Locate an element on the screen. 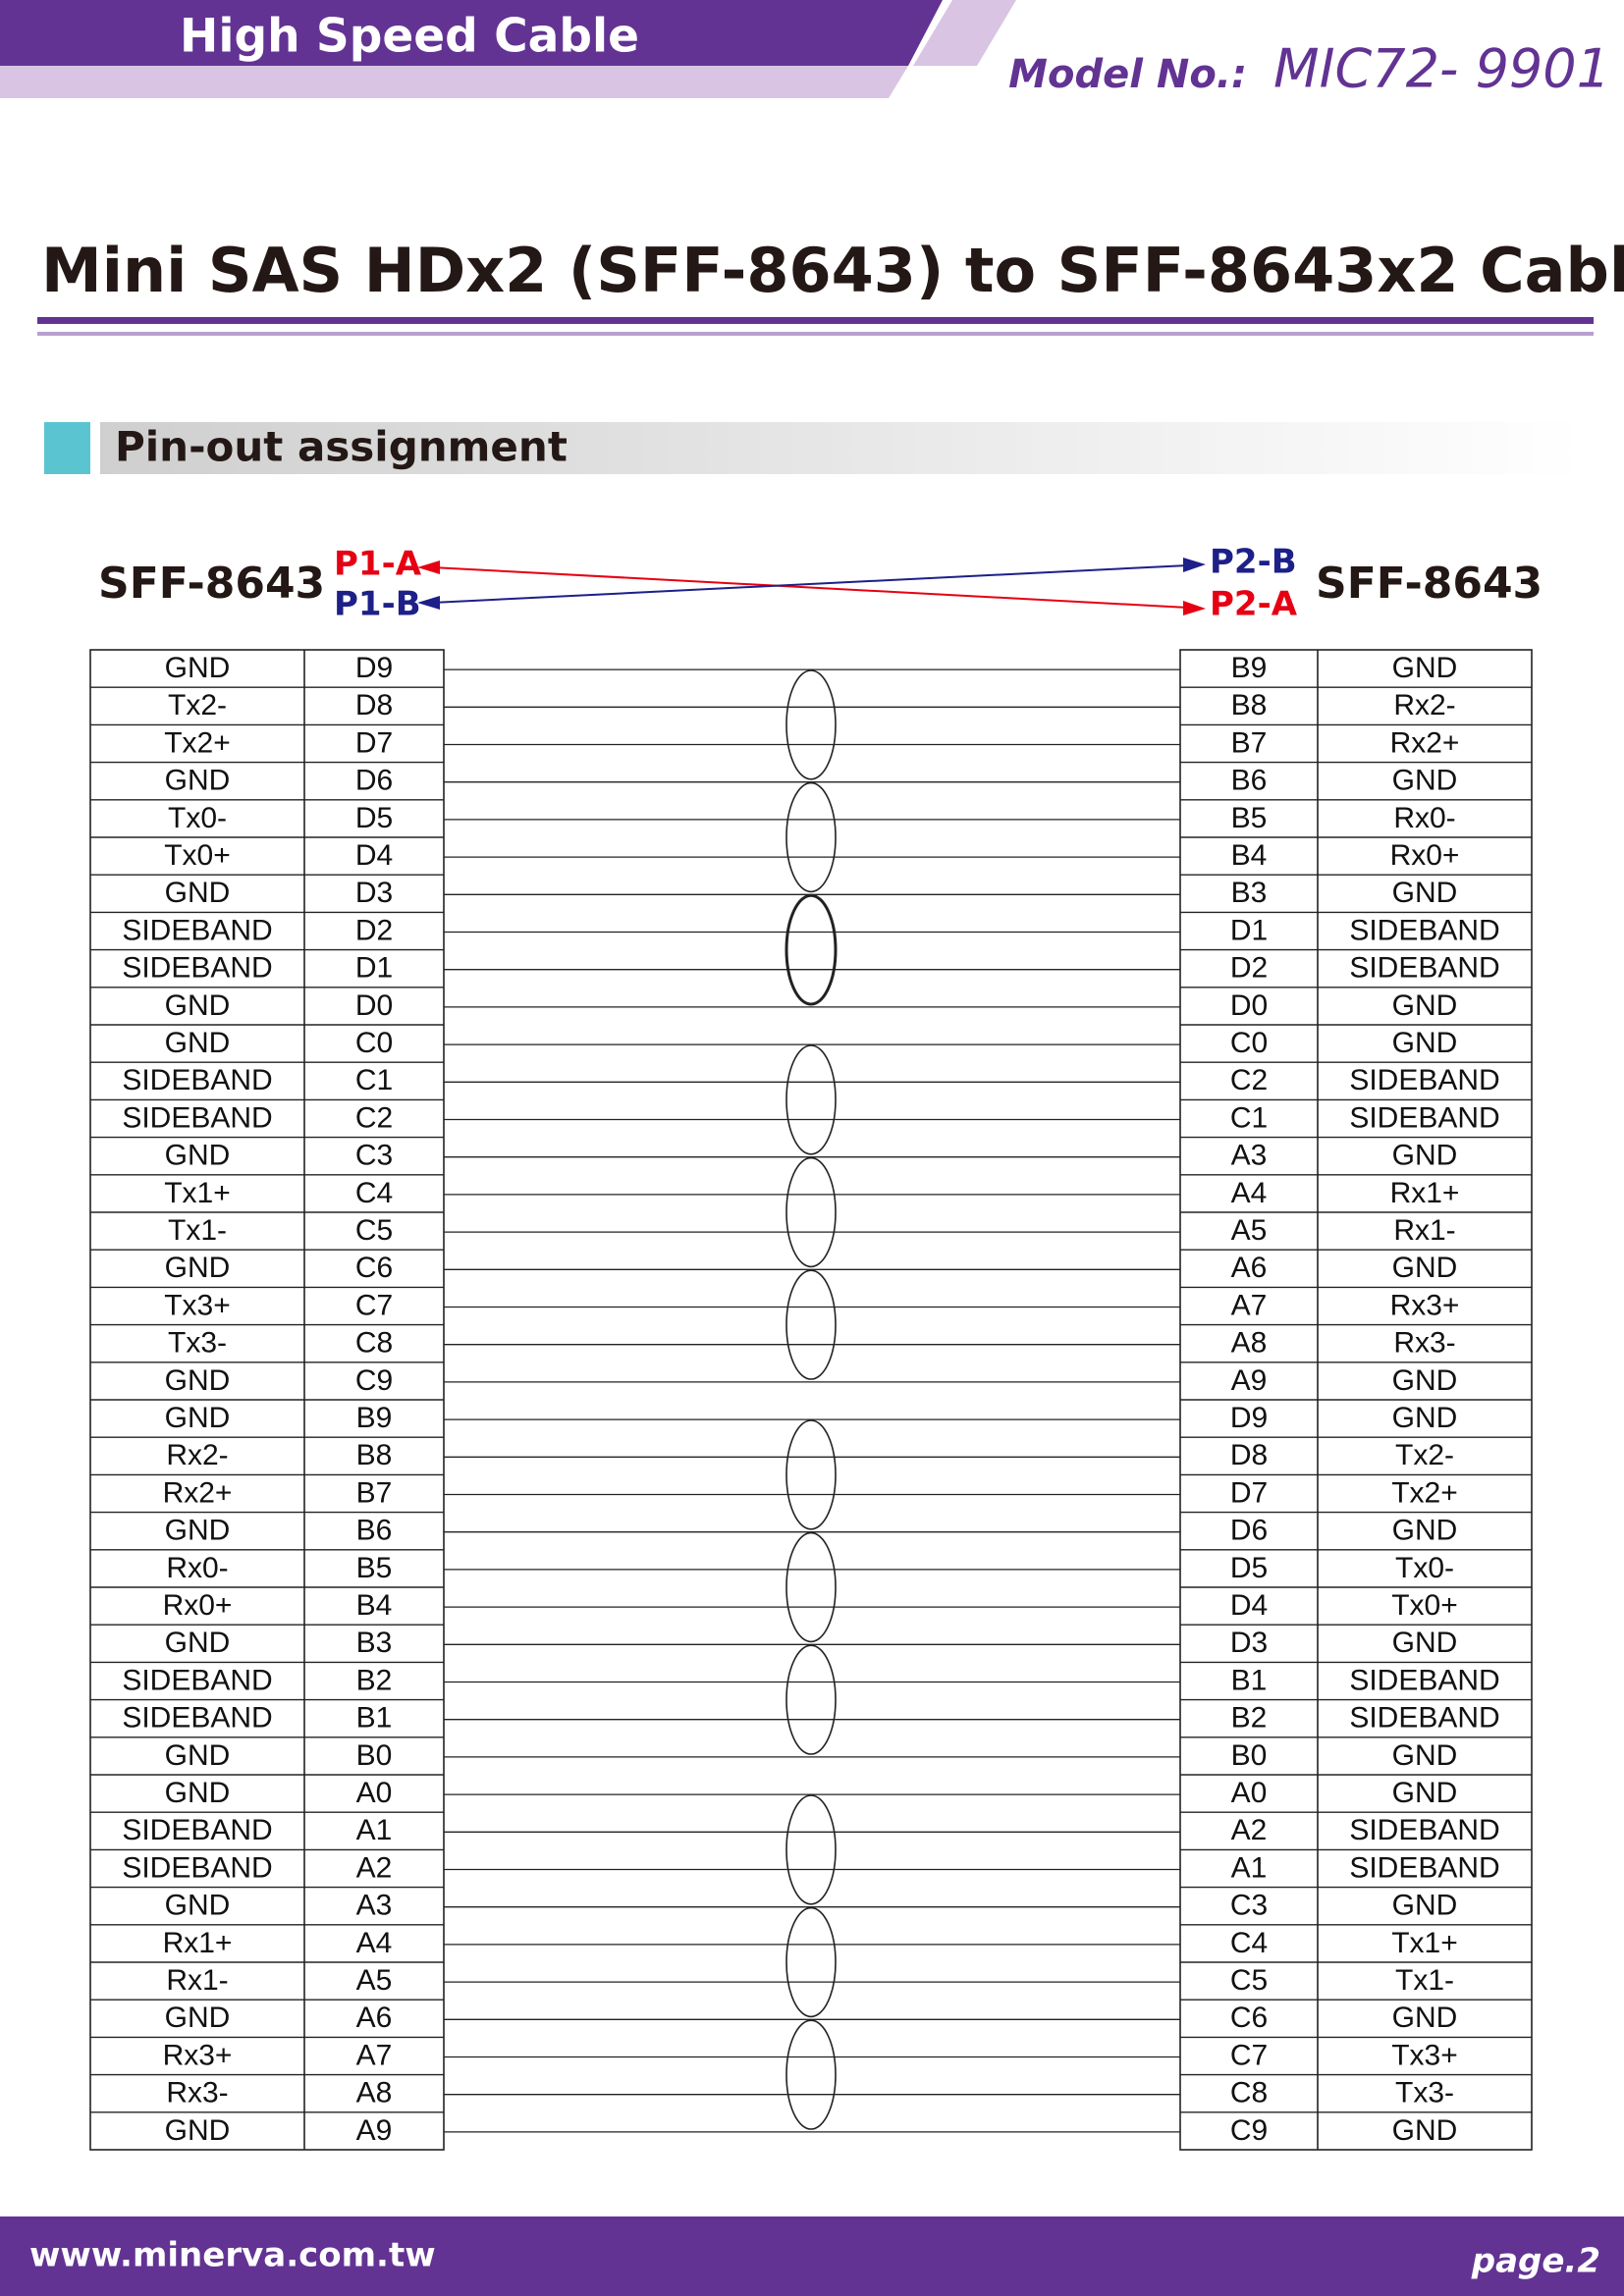 This screenshot has height=2296, width=1624. pin: A6 is located at coordinates (374, 2018).